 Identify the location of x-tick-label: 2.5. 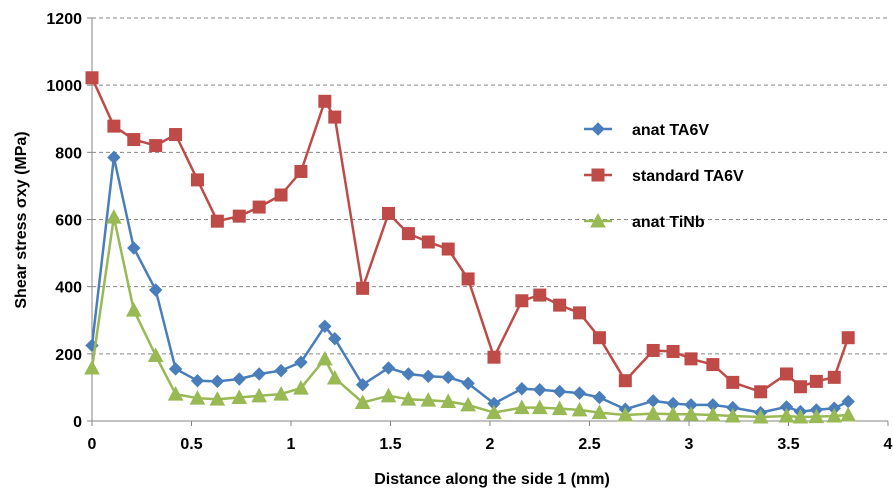
(589, 444).